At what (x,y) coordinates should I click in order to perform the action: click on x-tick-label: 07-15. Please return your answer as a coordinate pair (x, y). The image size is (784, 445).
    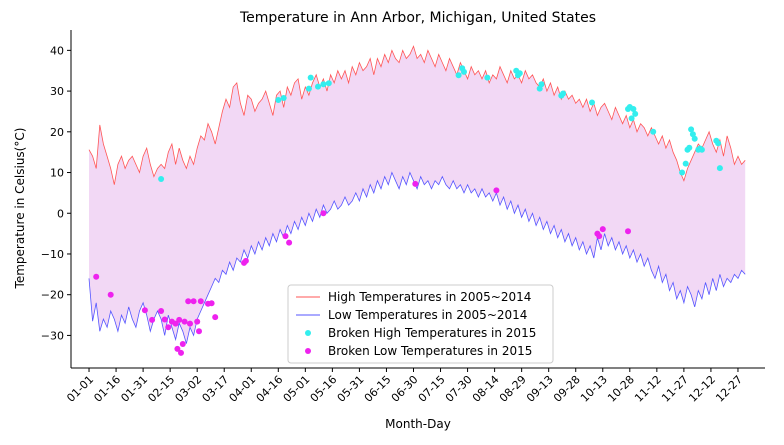
    Looking at the image, I should click on (432, 389).